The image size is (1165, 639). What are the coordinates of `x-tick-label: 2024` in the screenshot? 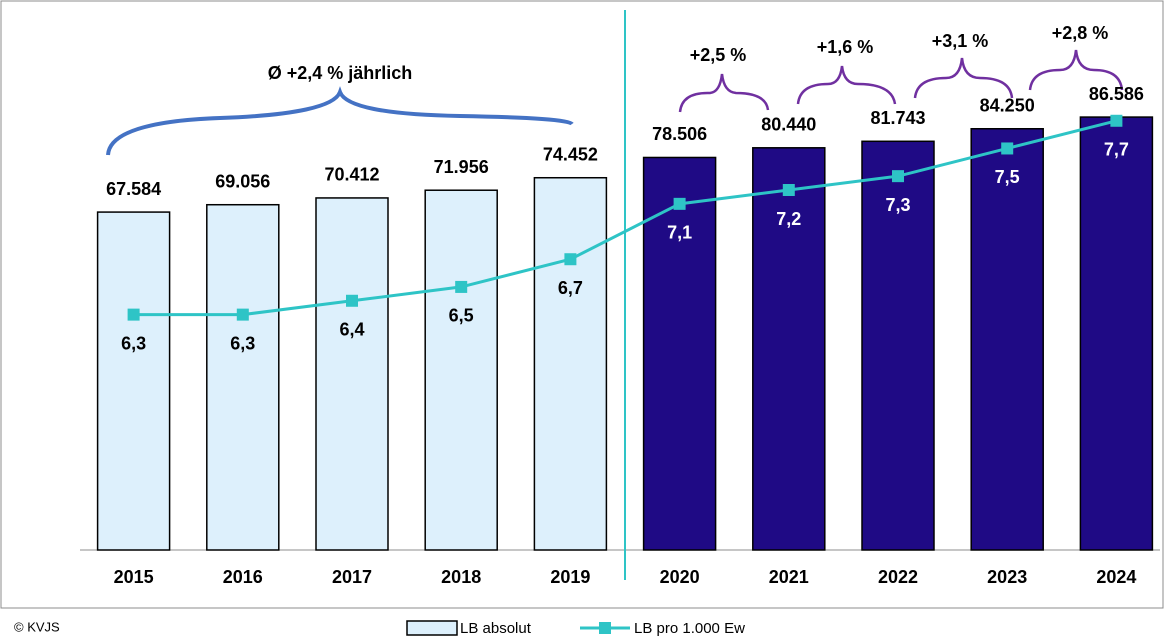 It's located at (1116, 577).